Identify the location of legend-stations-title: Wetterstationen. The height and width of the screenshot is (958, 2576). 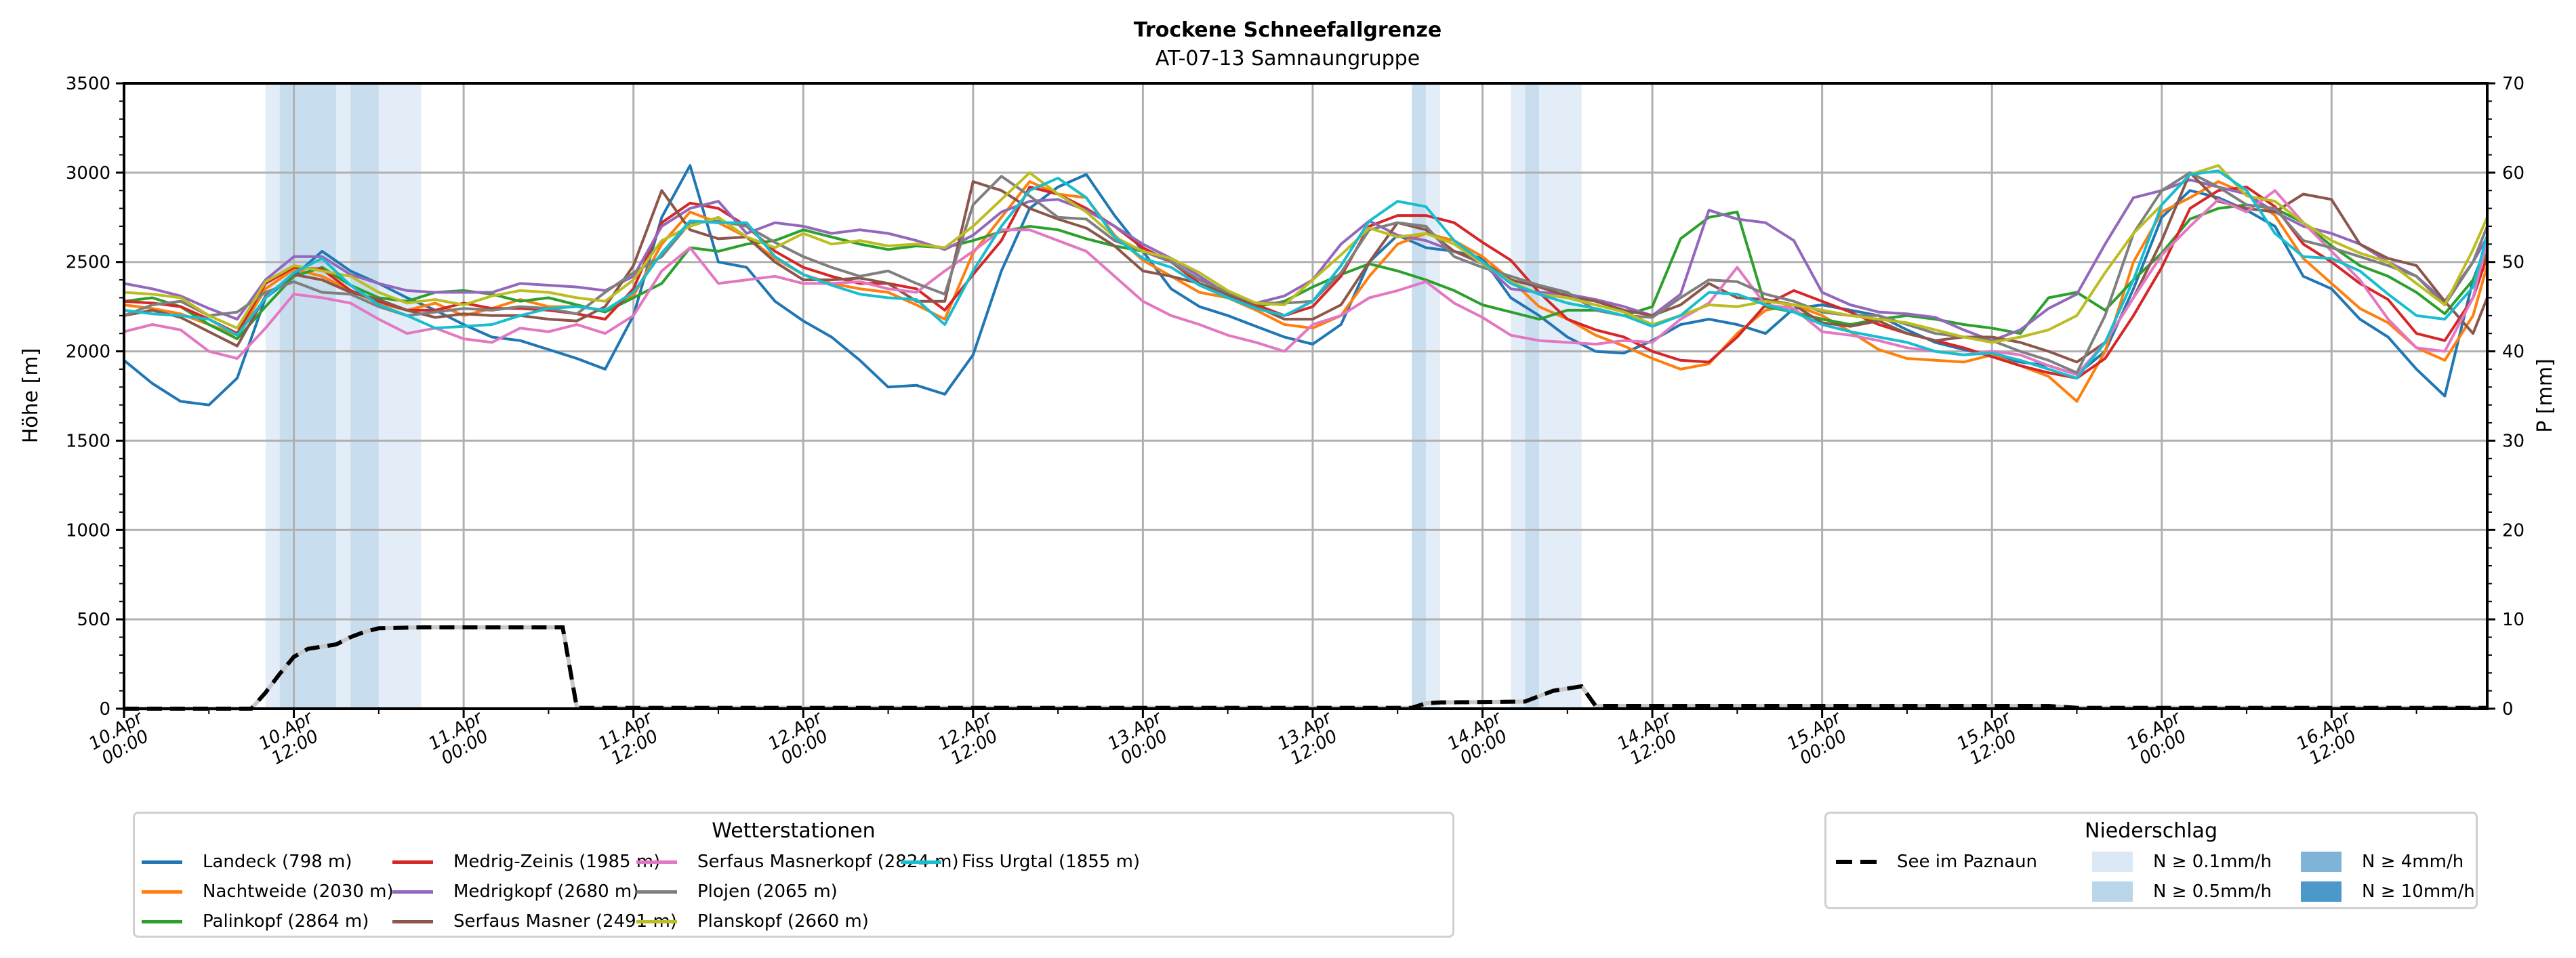
(794, 831).